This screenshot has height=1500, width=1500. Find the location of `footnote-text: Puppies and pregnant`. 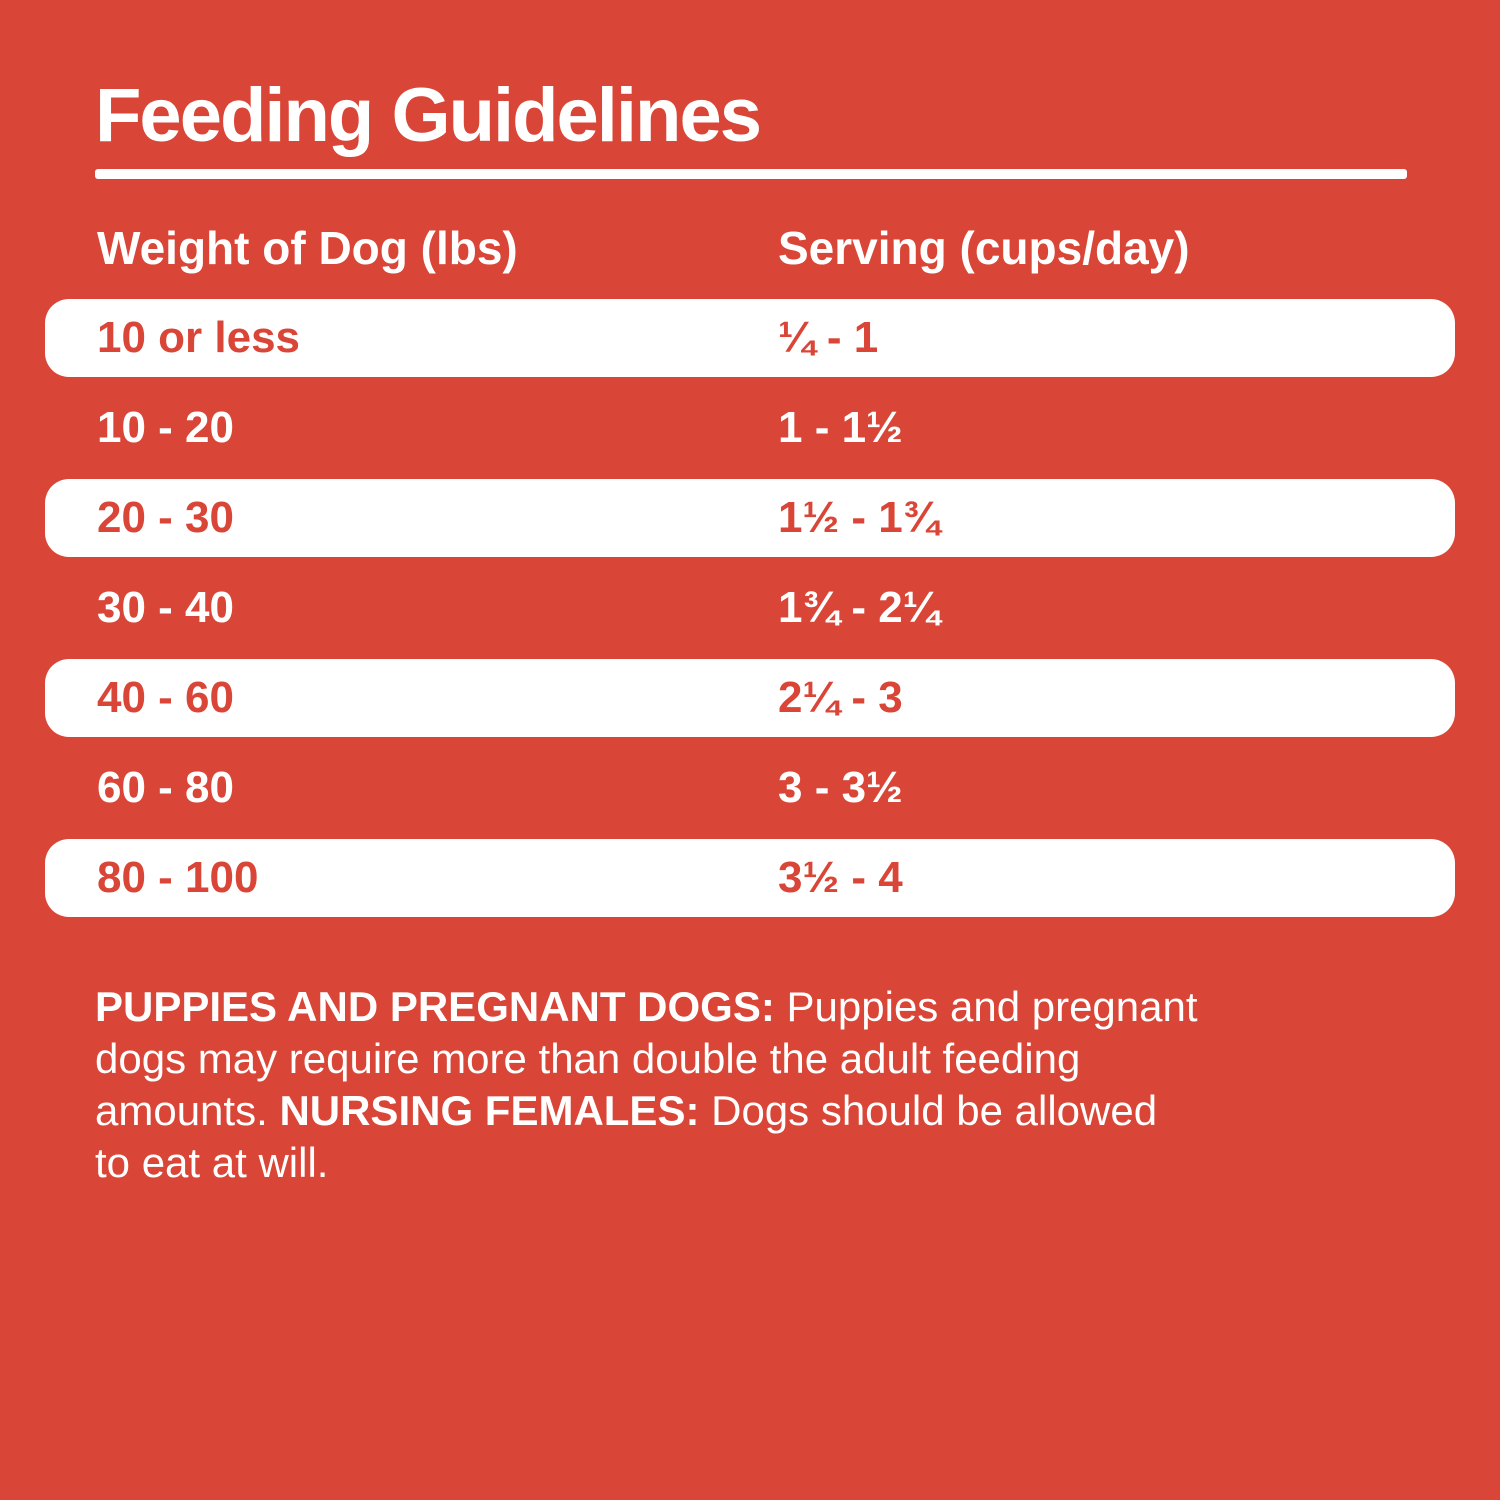

footnote-text: Puppies and pregnant is located at coordinates (986, 1006).